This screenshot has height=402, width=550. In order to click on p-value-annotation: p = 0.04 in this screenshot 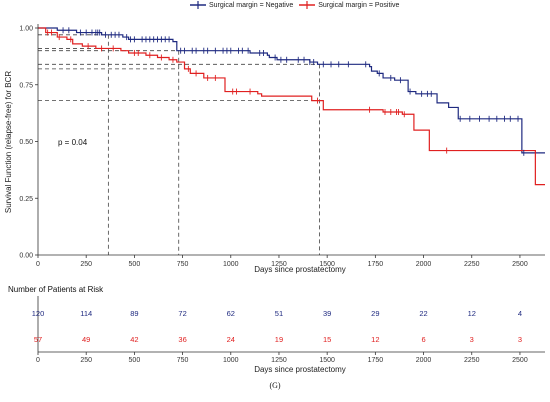, I will do `click(73, 142)`.